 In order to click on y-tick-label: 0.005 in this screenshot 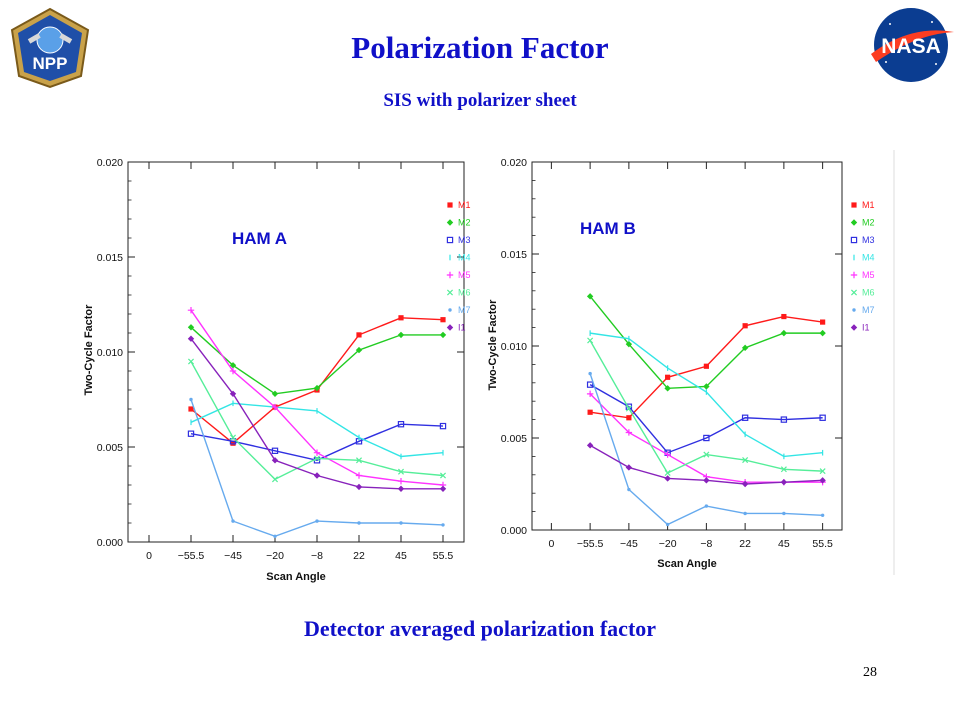, I will do `click(514, 439)`.